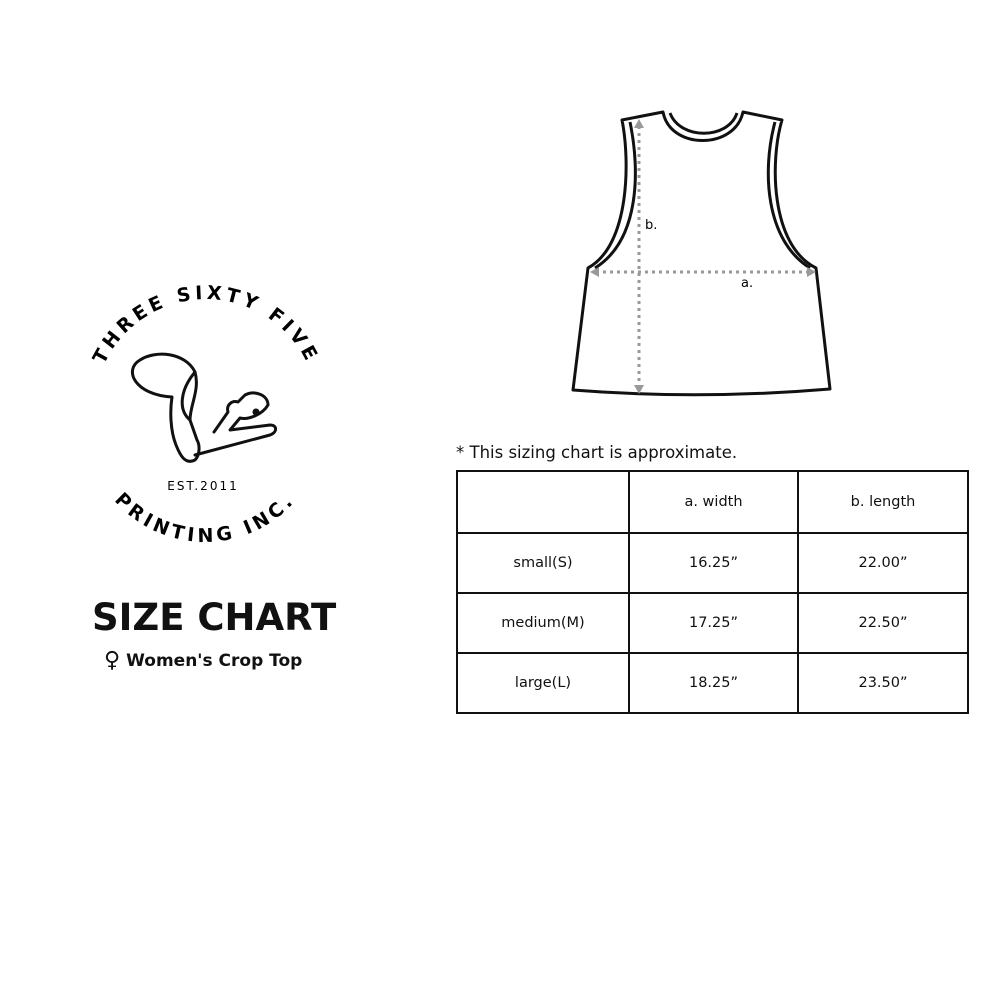 Image resolution: width=1000 pixels, height=1000 pixels. I want to click on table-header-row: a. width b. length, so click(712, 502).